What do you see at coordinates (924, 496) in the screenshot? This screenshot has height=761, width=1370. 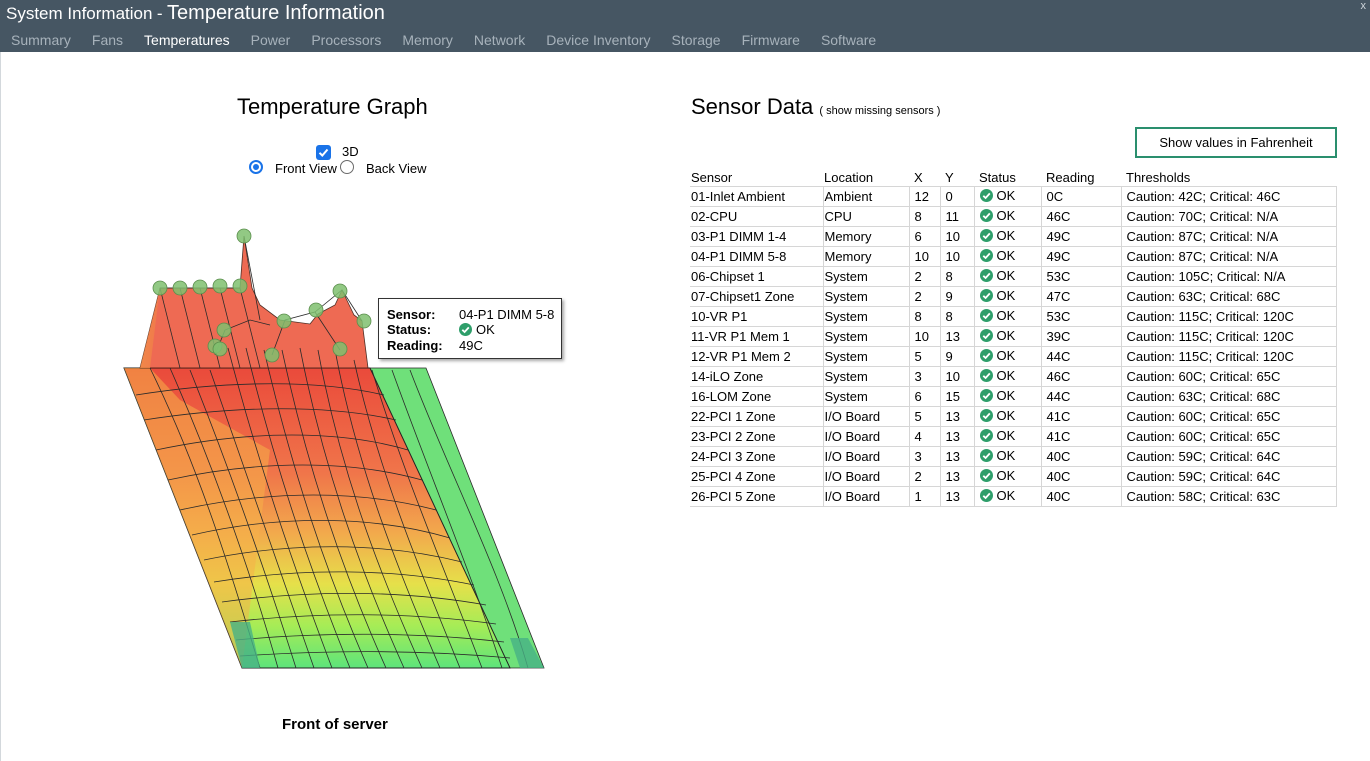 I see `x-cell: 1` at bounding box center [924, 496].